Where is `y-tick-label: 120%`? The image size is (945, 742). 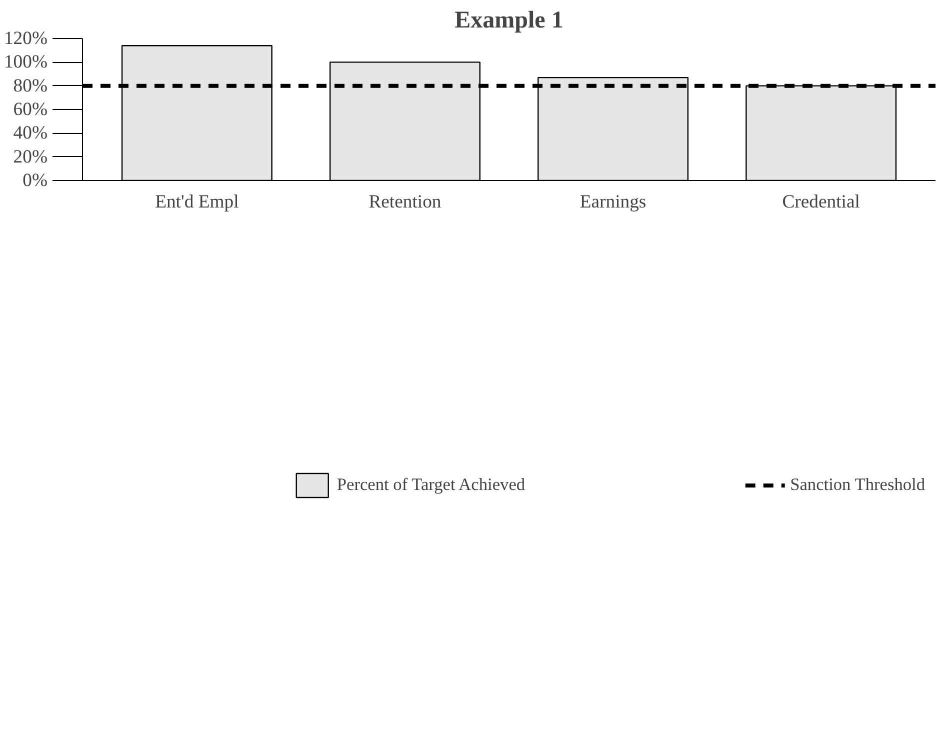 y-tick-label: 120% is located at coordinates (26, 38).